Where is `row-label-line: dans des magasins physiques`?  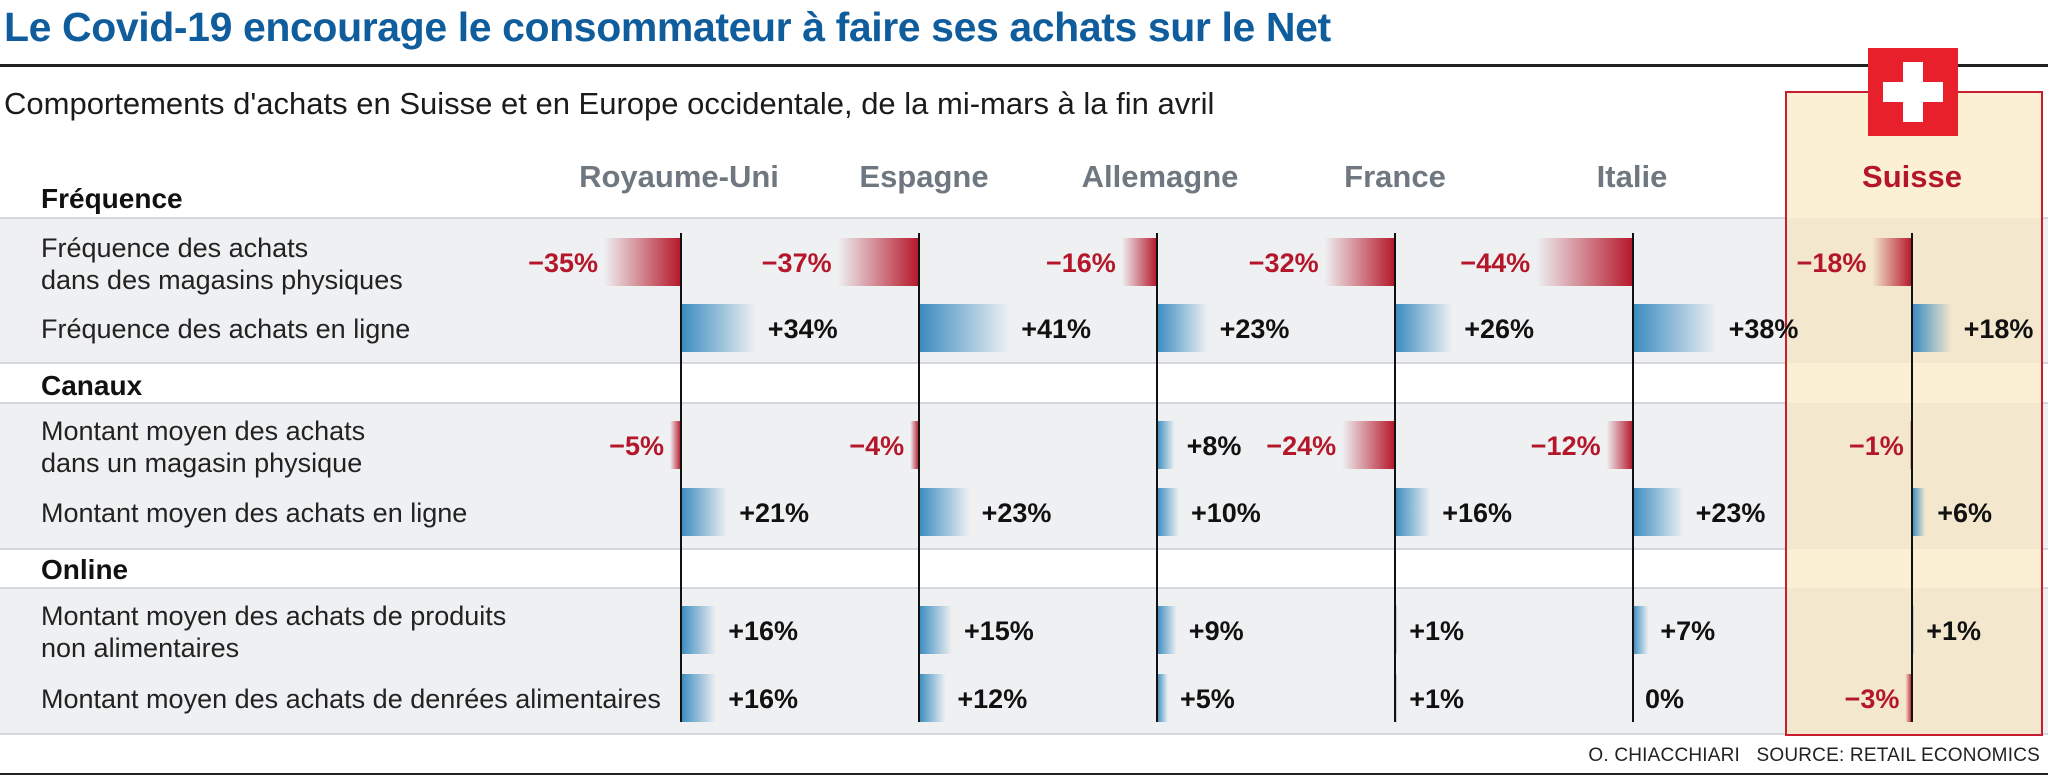
row-label-line: dans des magasins physiques is located at coordinates (222, 280).